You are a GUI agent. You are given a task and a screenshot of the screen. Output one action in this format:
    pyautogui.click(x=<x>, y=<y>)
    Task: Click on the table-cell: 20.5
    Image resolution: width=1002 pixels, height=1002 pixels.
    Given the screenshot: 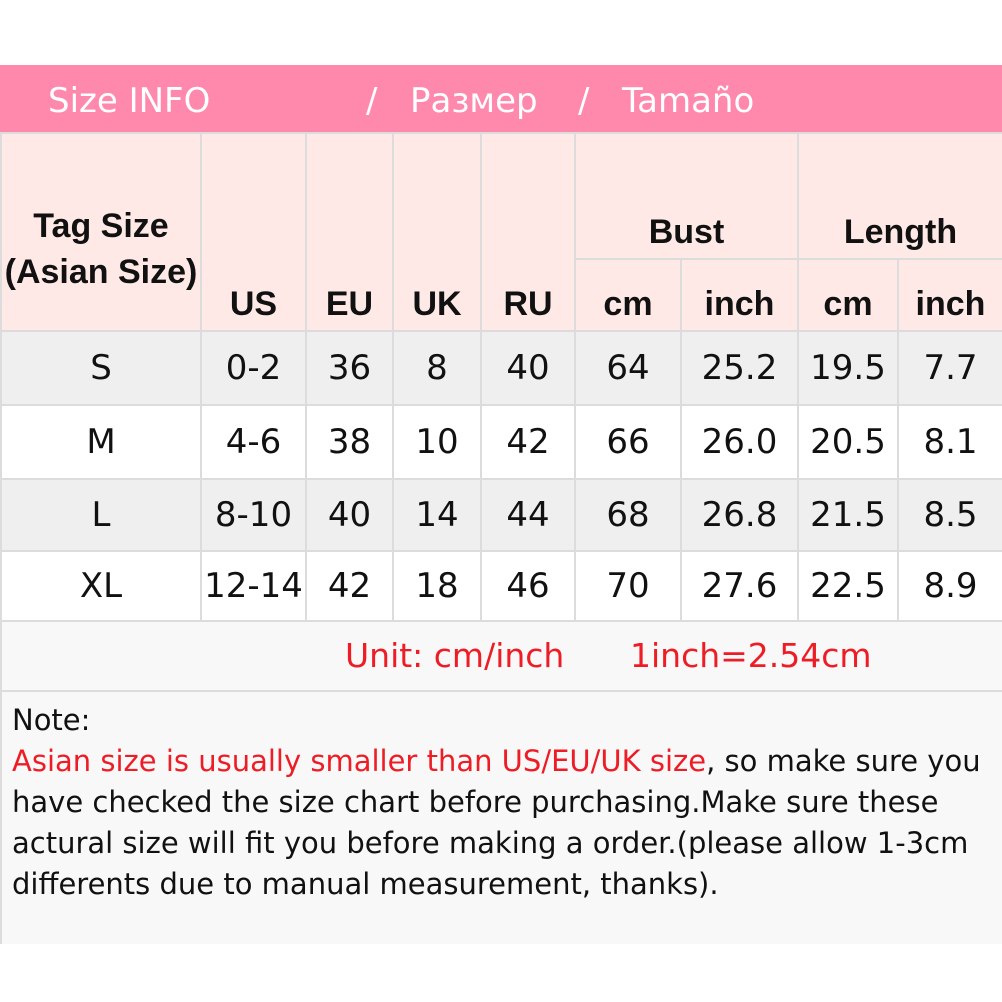 What is the action you would take?
    pyautogui.click(x=848, y=442)
    